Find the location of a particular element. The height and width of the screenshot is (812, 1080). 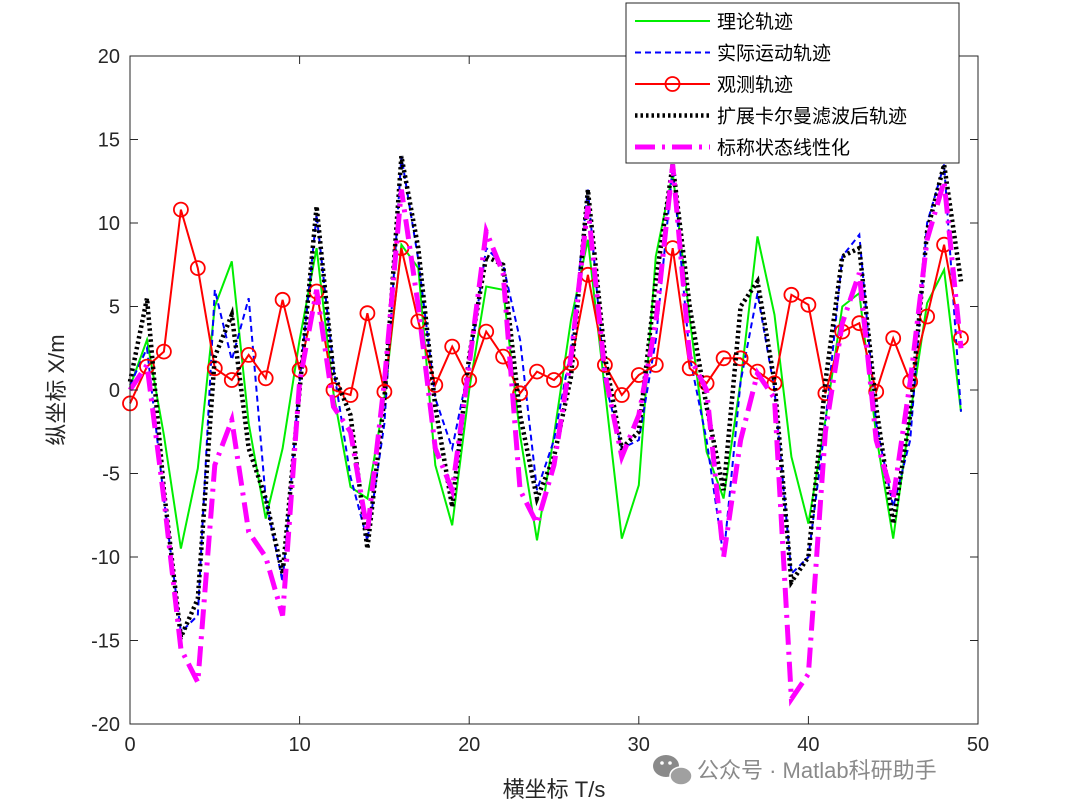

legend-marker is located at coordinates (672, 84).